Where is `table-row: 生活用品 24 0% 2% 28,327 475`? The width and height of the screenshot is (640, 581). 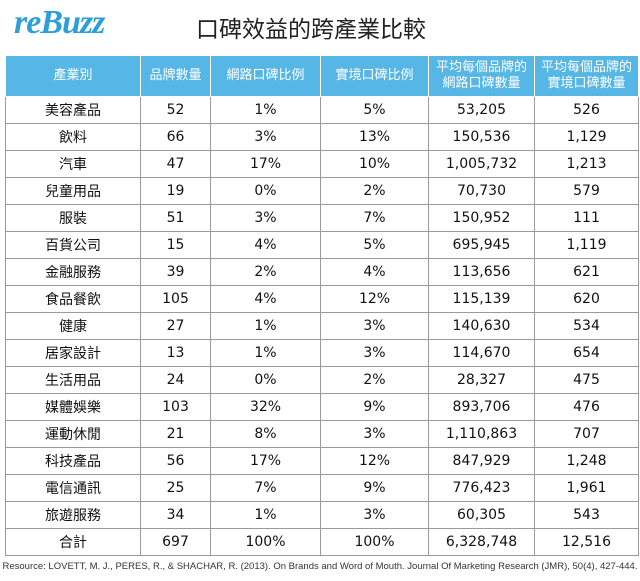
table-row: 生活用品 24 0% 2% 28,327 475 is located at coordinates (322, 380).